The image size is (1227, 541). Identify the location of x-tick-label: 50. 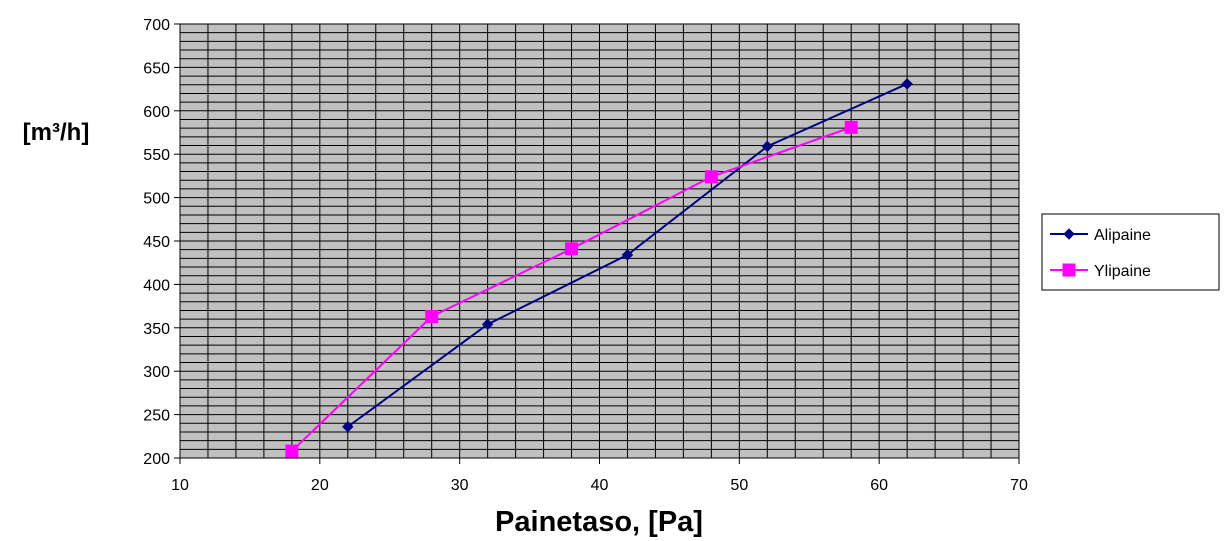
(739, 485).